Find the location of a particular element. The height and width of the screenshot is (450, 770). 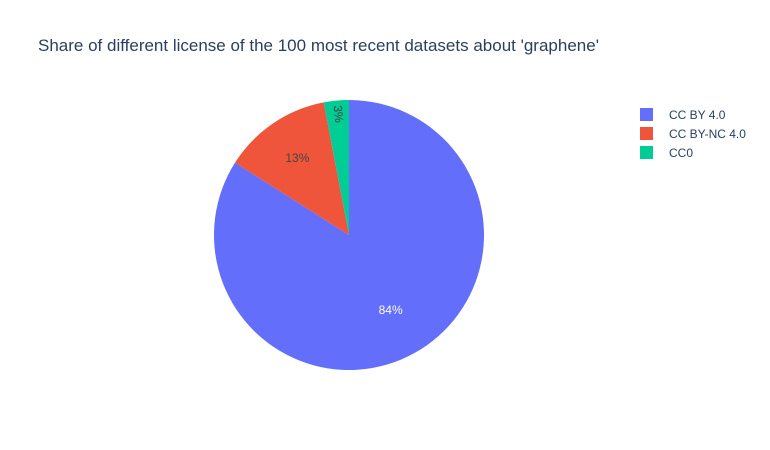

legend-item-cc0: CC0 is located at coordinates (666, 153).